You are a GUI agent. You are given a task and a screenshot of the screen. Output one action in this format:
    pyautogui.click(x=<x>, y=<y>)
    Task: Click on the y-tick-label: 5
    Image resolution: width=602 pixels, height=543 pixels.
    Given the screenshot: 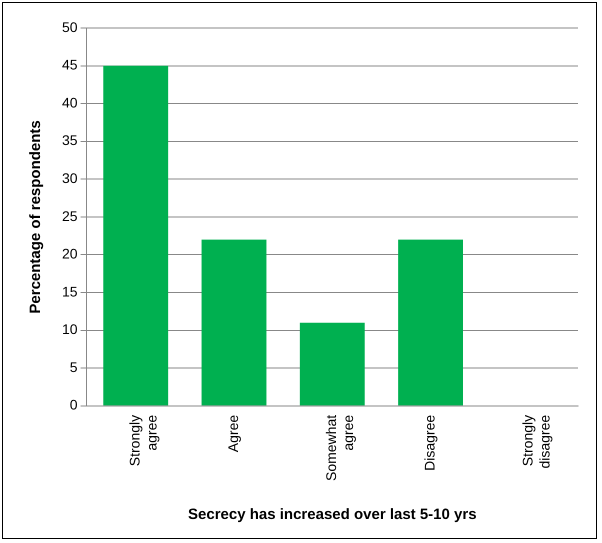 What is the action you would take?
    pyautogui.click(x=74, y=366)
    